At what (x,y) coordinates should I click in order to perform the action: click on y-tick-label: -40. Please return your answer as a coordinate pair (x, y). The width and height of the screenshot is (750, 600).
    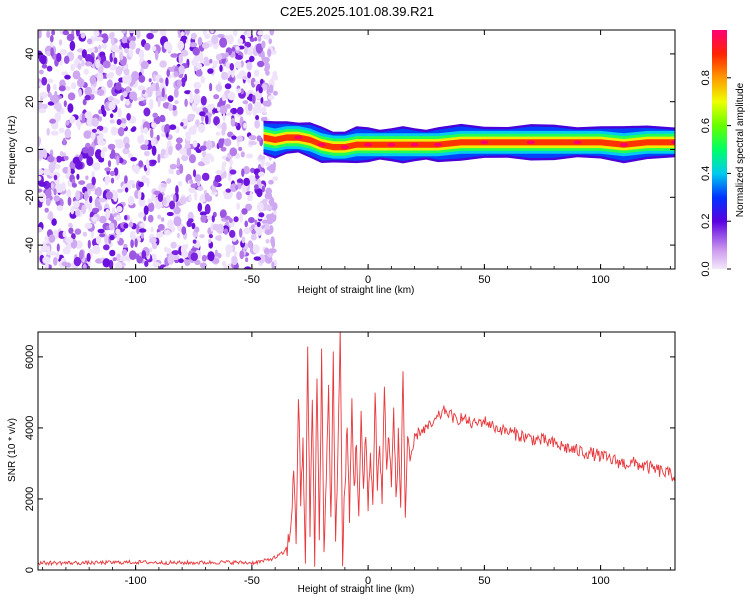
    Looking at the image, I should click on (30, 245).